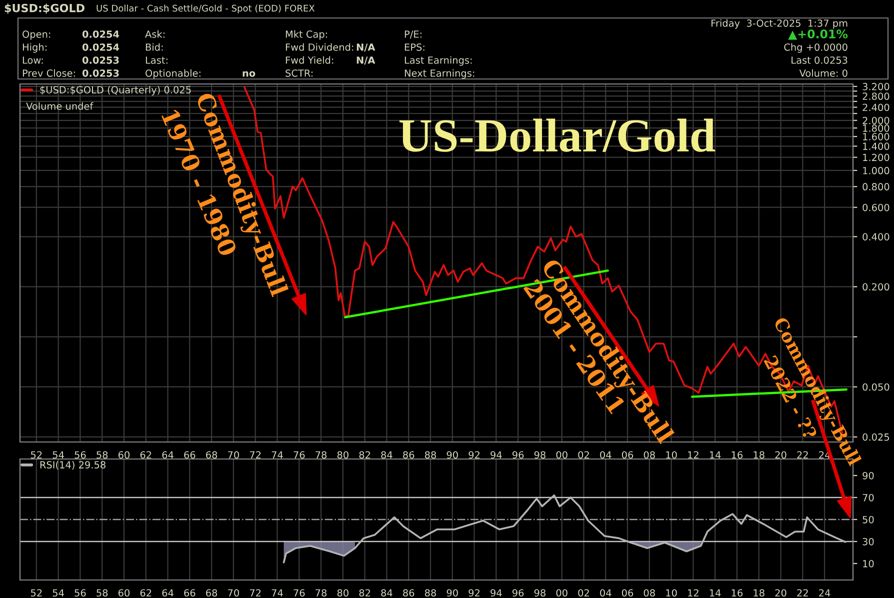 The width and height of the screenshot is (894, 598). Describe the element at coordinates (876, 86) in the screenshot. I see `y-tick-label: 3.200` at that location.